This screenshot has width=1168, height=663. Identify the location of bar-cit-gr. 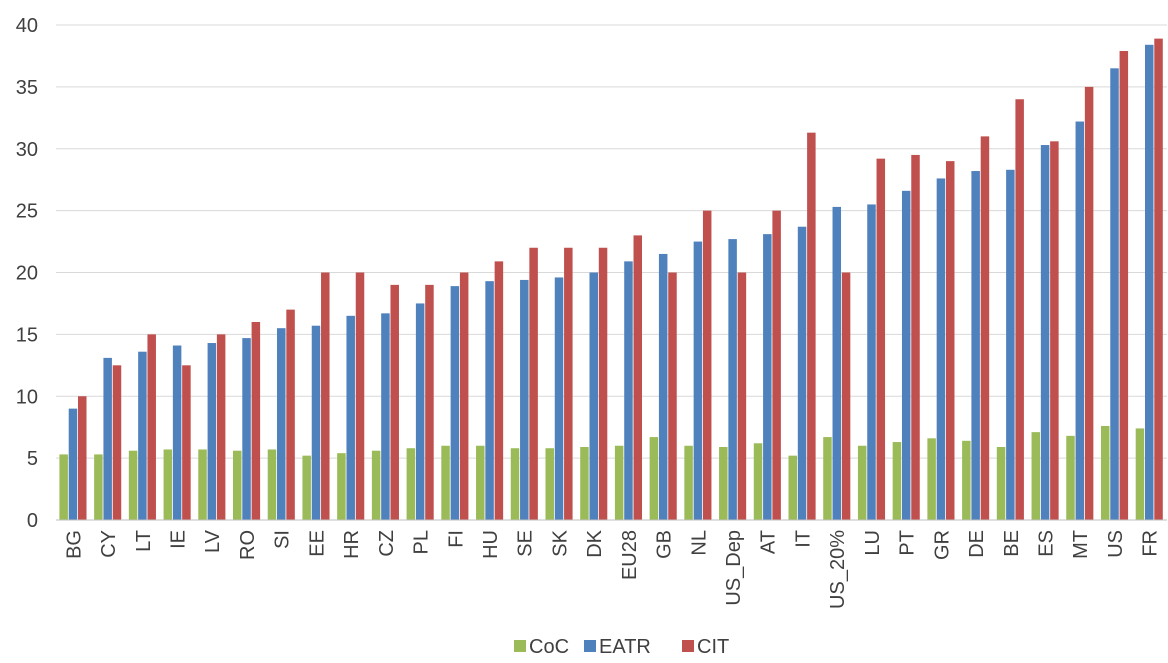
(950, 340).